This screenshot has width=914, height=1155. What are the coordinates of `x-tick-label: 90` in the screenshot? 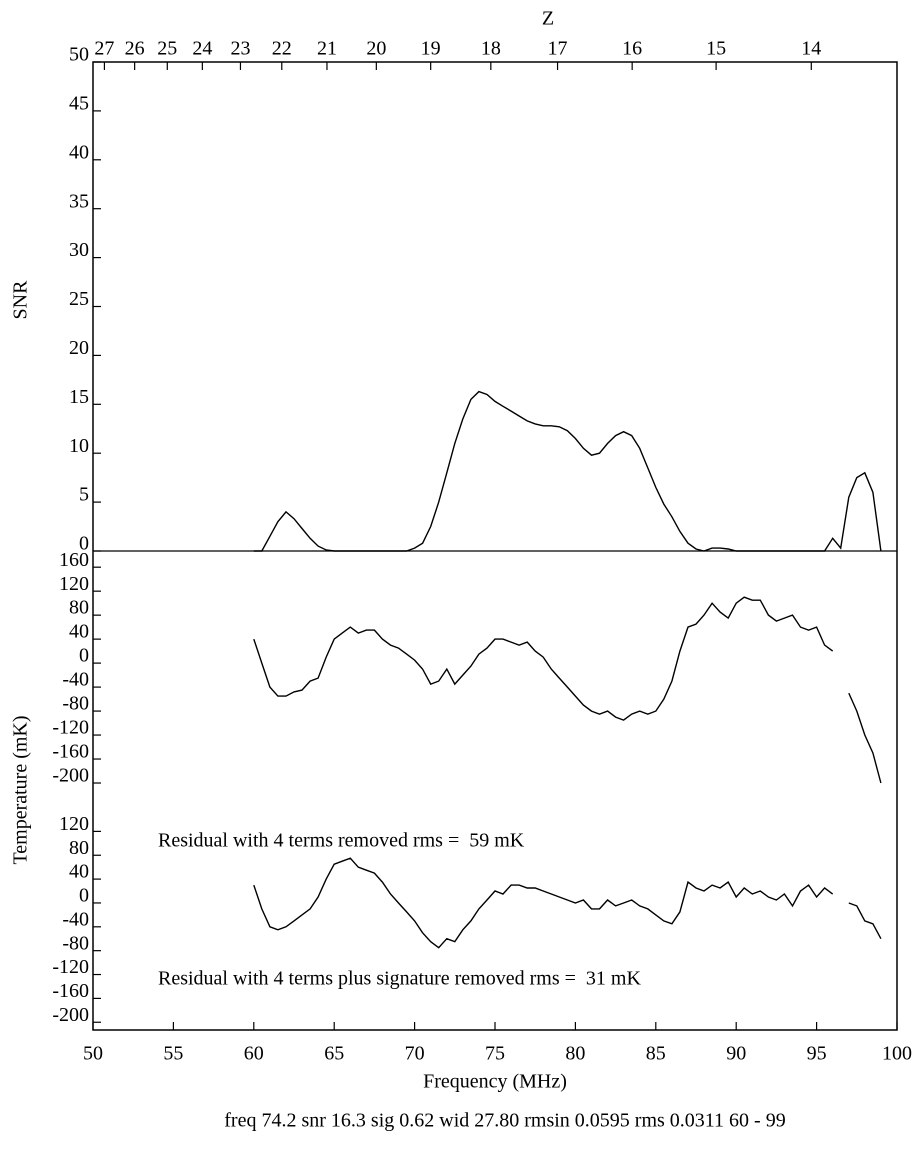 It's located at (736, 1054).